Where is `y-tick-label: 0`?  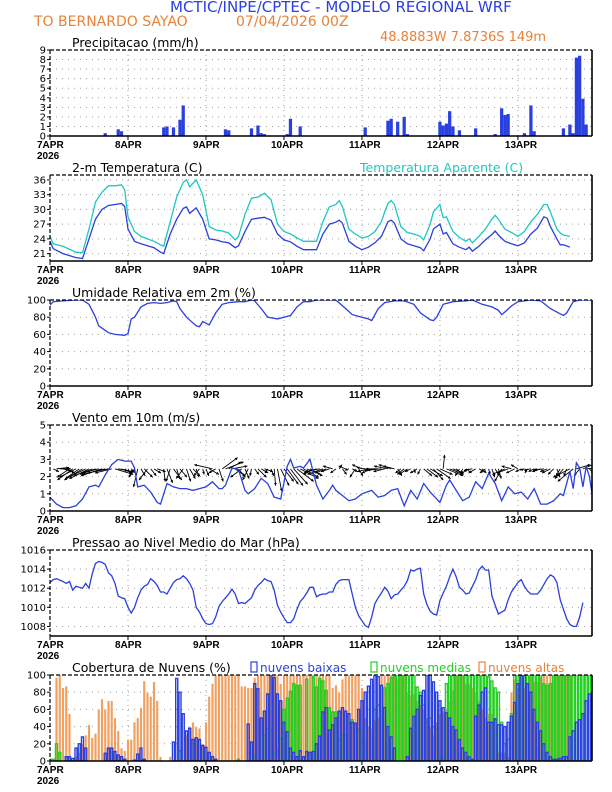 y-tick-label: 0 is located at coordinates (43, 137).